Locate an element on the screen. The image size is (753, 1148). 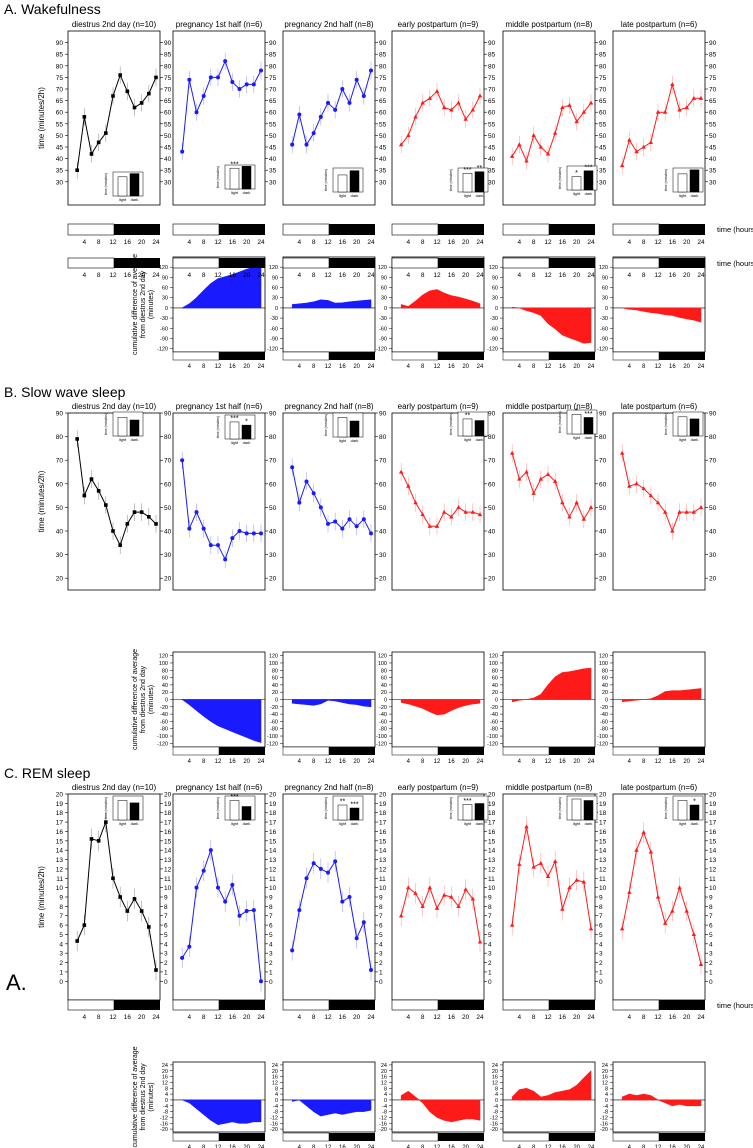
y-tick-label: 2 is located at coordinates (271, 963).